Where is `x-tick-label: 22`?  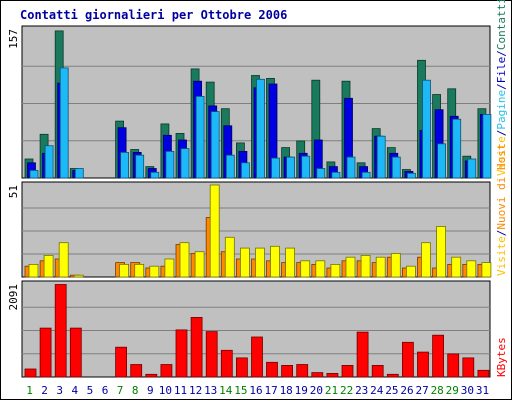 x-tick-label: 22 is located at coordinates (346, 390).